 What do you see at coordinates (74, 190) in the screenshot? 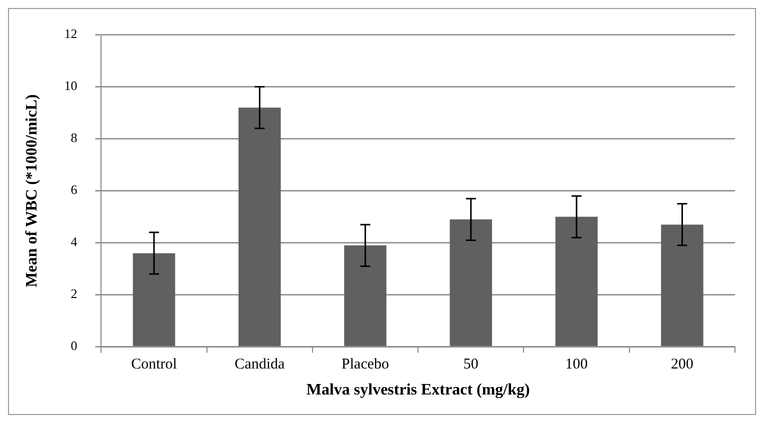
I see `y-tick-label: 6` at bounding box center [74, 190].